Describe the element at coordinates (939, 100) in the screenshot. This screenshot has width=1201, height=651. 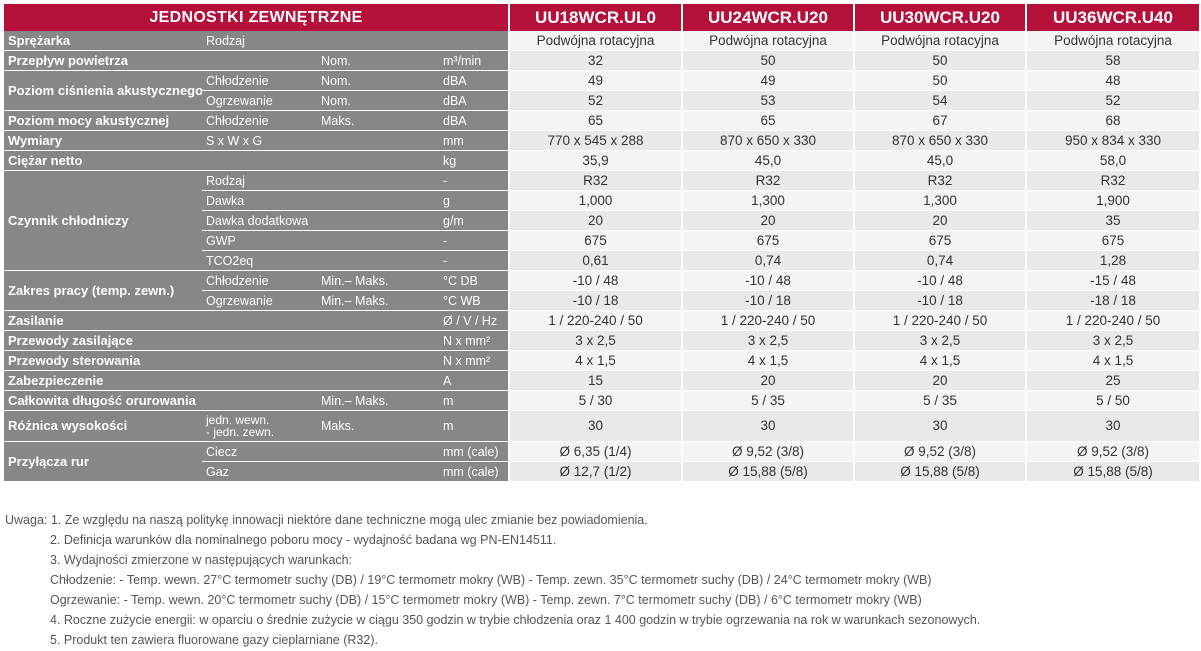
I see `value-cell: 54` at that location.